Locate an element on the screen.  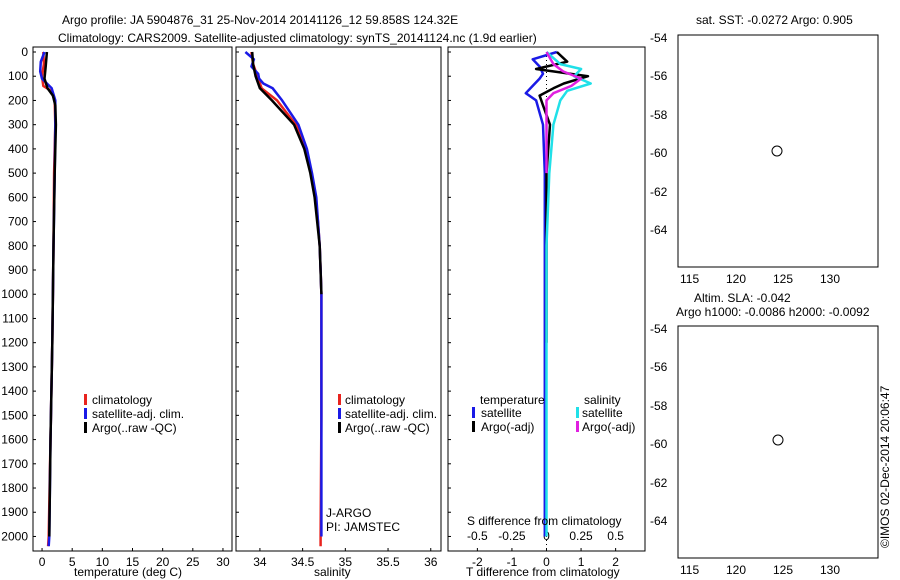
sla-ytick: -60 is located at coordinates (659, 444).